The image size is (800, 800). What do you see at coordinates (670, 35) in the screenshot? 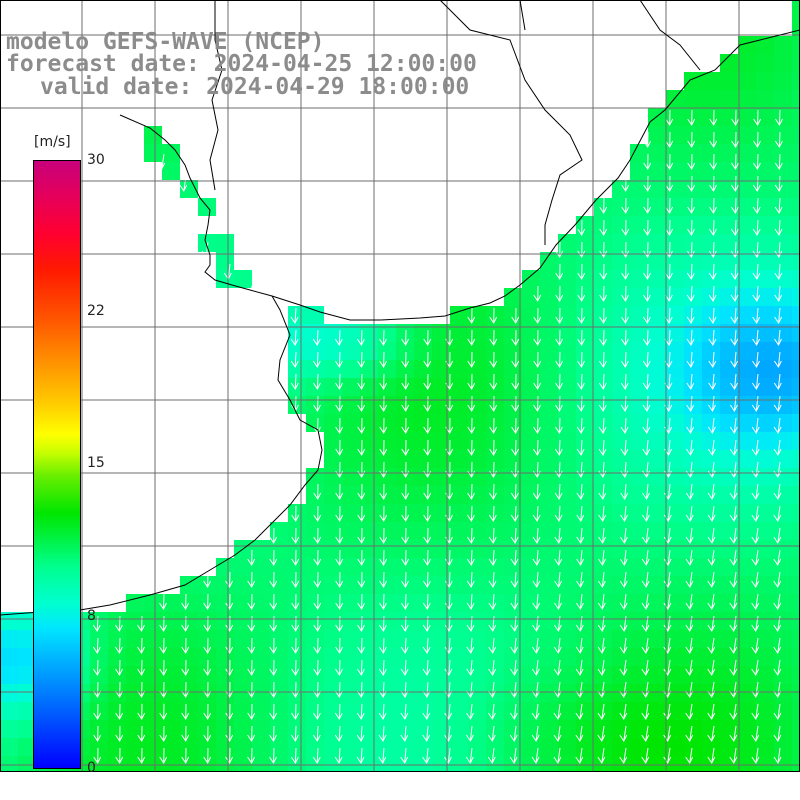
I see `border-line` at bounding box center [670, 35].